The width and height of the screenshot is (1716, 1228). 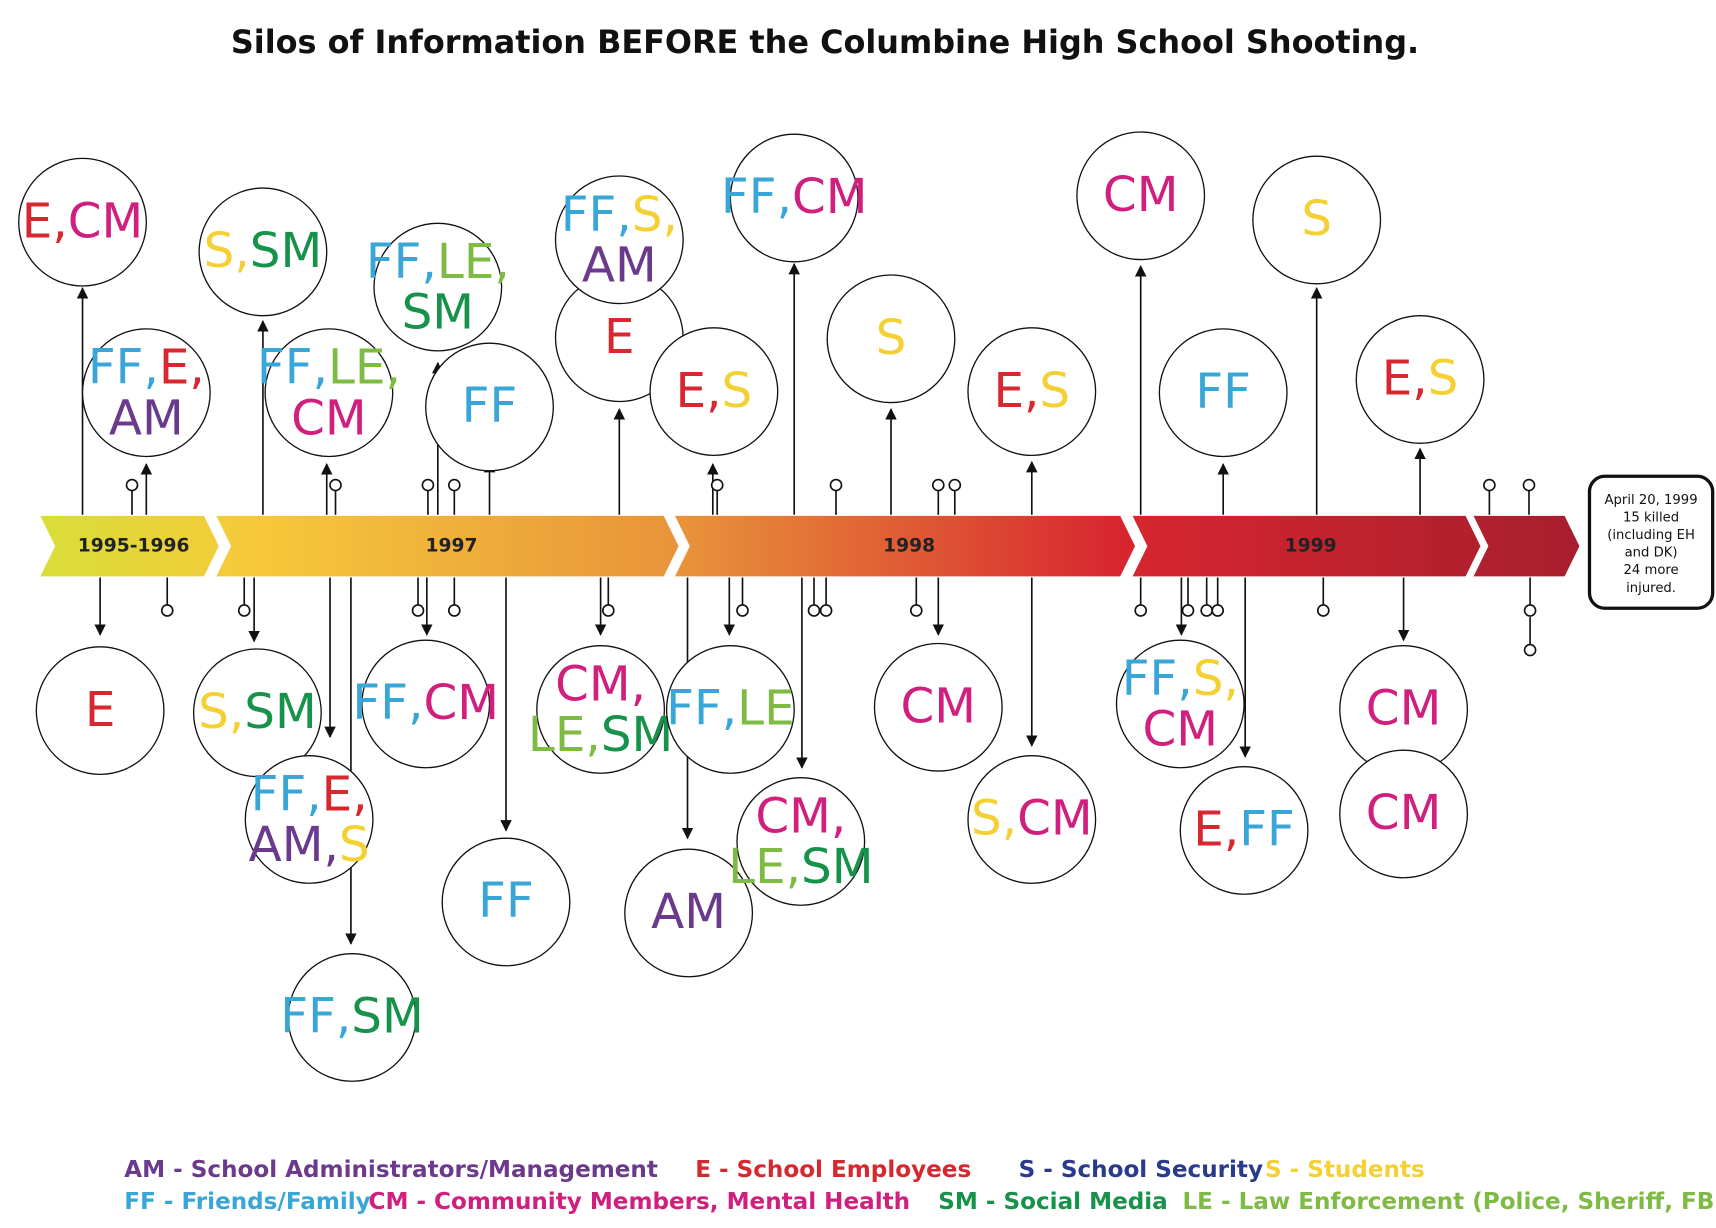 What do you see at coordinates (640, 1202) in the screenshot?
I see `legend-item: CM - Community Members, Mental Health` at bounding box center [640, 1202].